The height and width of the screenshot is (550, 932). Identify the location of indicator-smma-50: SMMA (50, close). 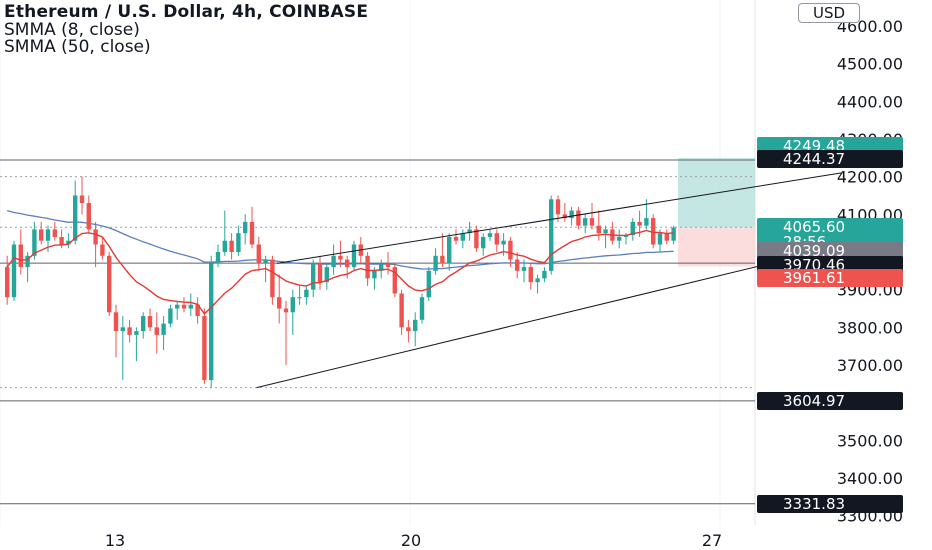
(77, 47).